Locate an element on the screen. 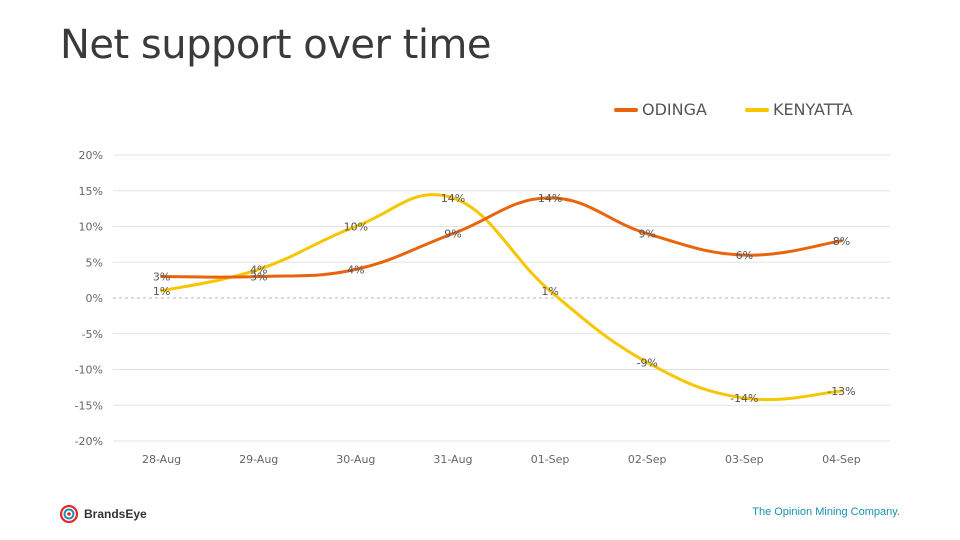 The width and height of the screenshot is (960, 540). legend-item-kenyatta: KENYATTA is located at coordinates (798, 109).